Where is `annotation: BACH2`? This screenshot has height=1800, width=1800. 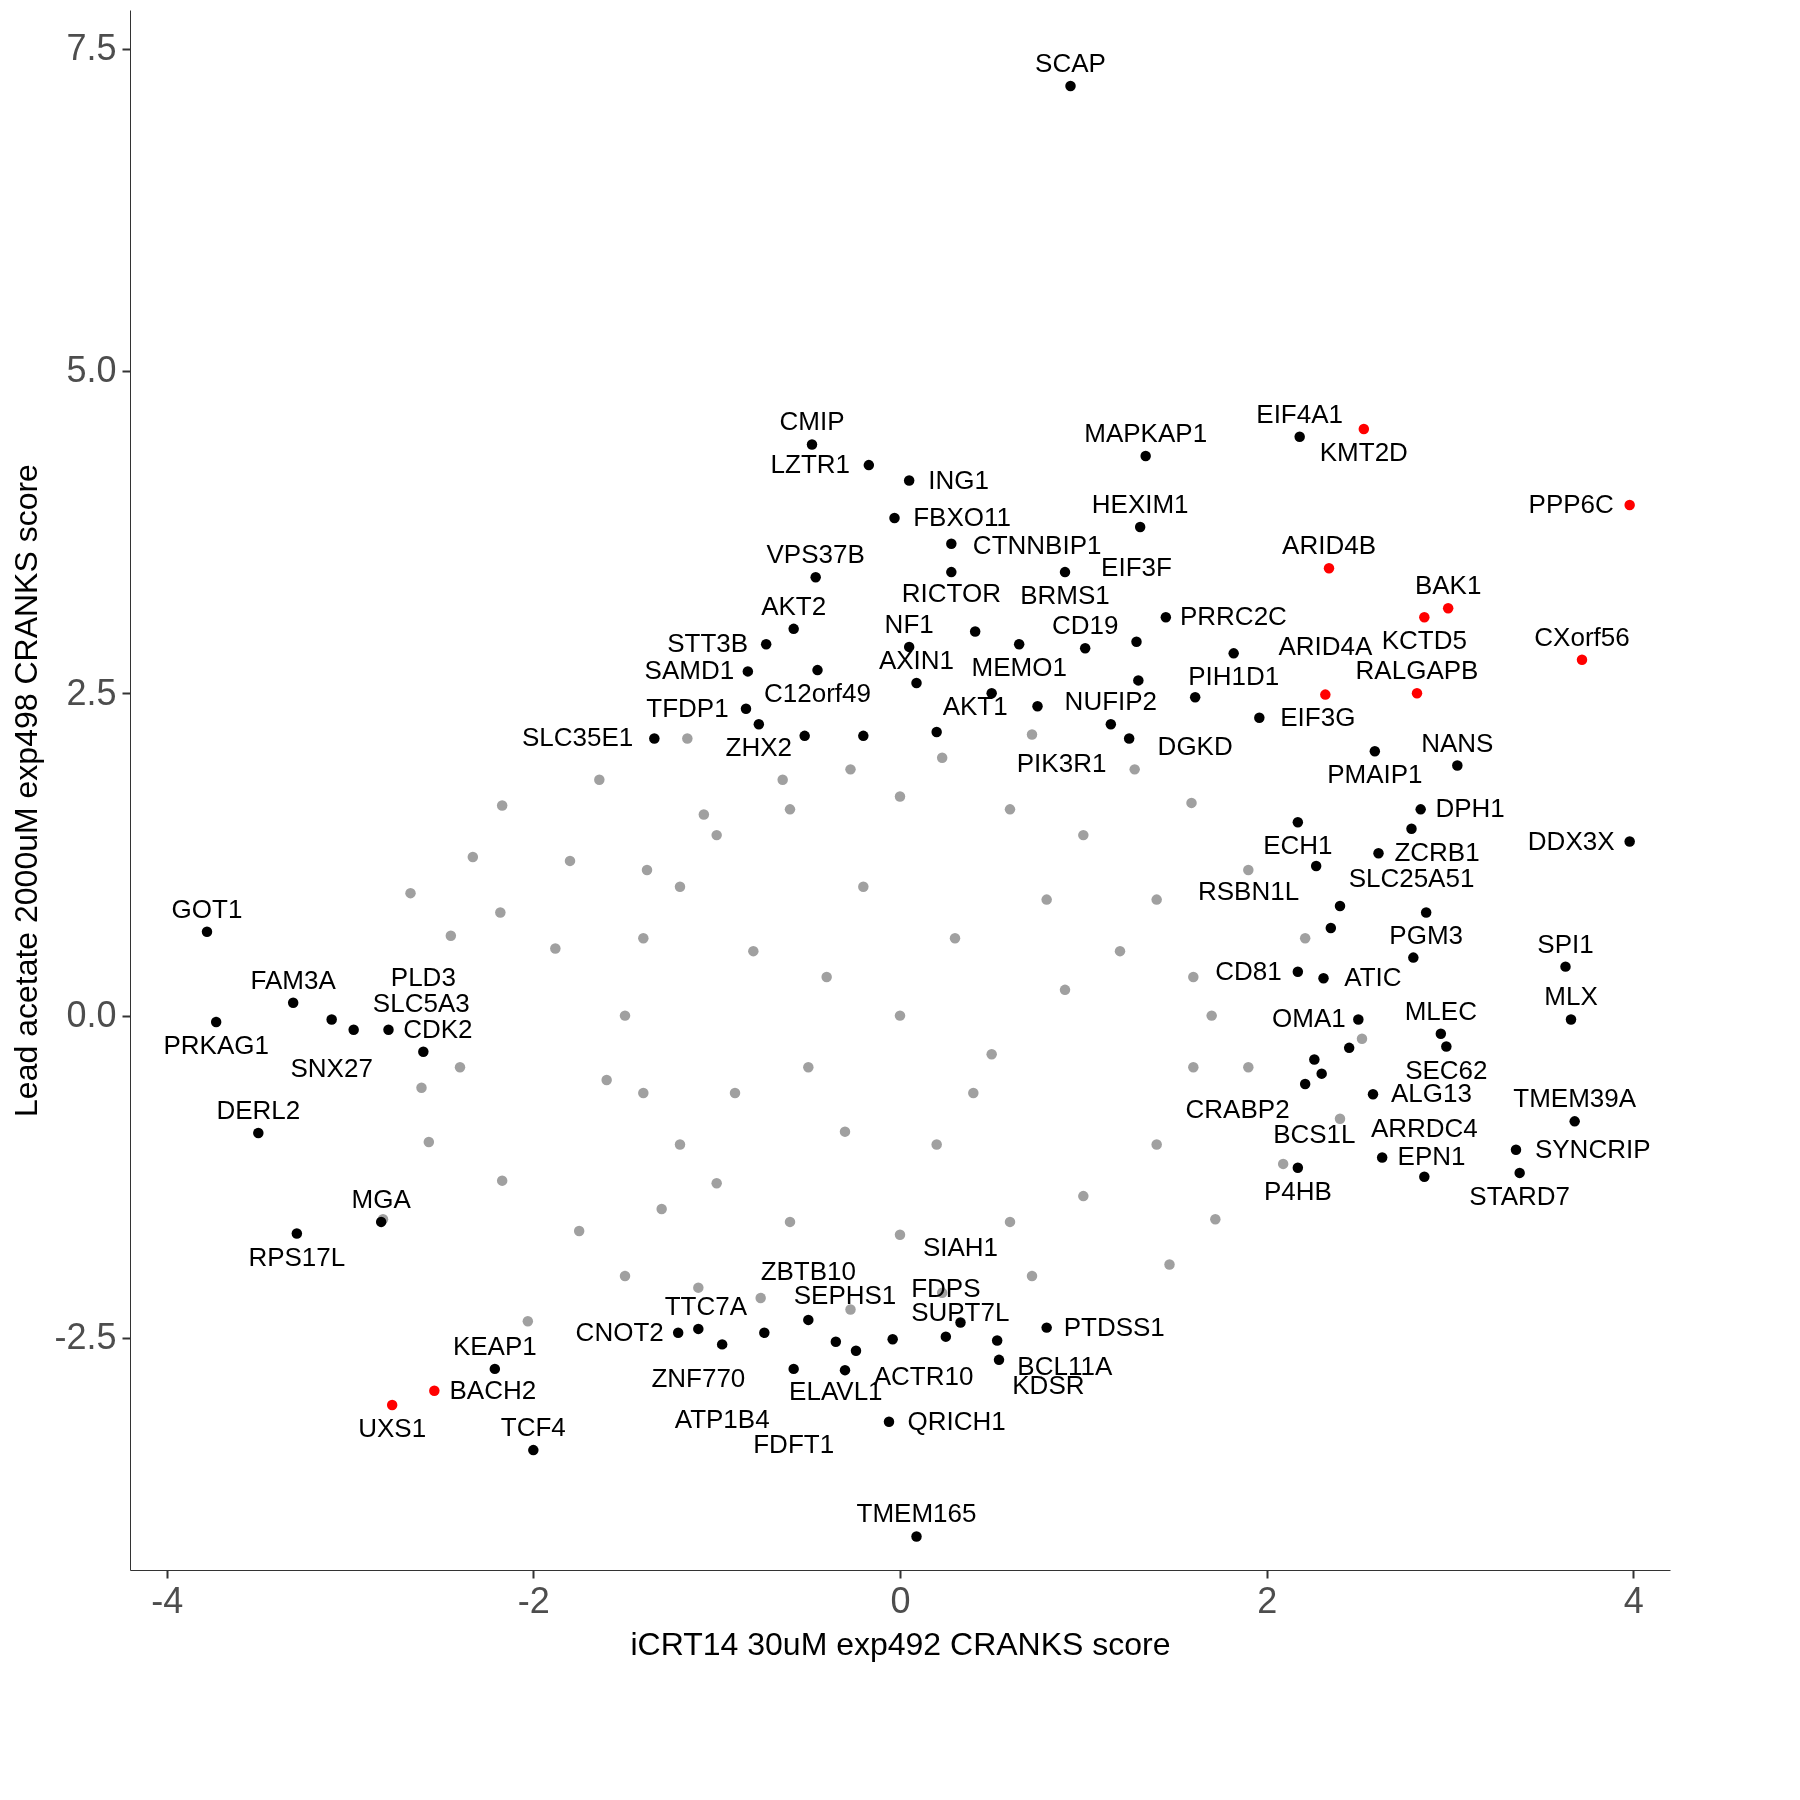 annotation: BACH2 is located at coordinates (493, 1389).